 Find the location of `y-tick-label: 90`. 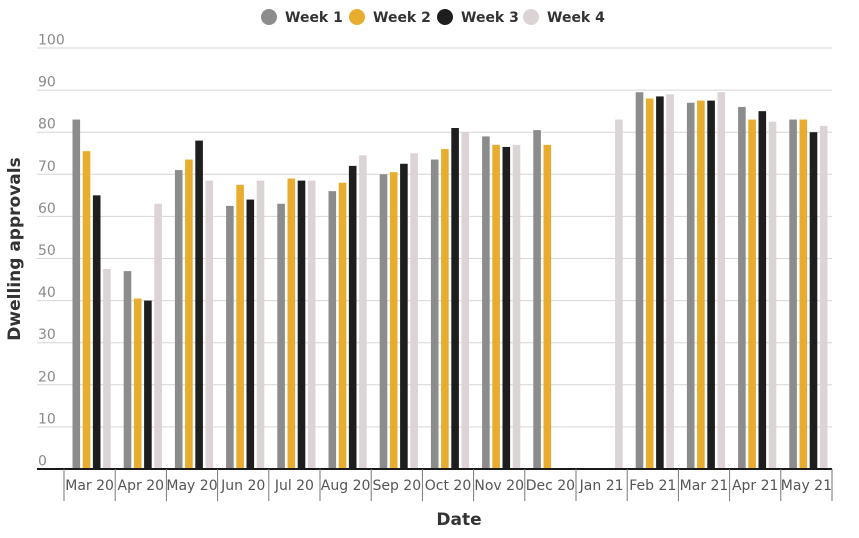

y-tick-label: 90 is located at coordinates (47, 83).